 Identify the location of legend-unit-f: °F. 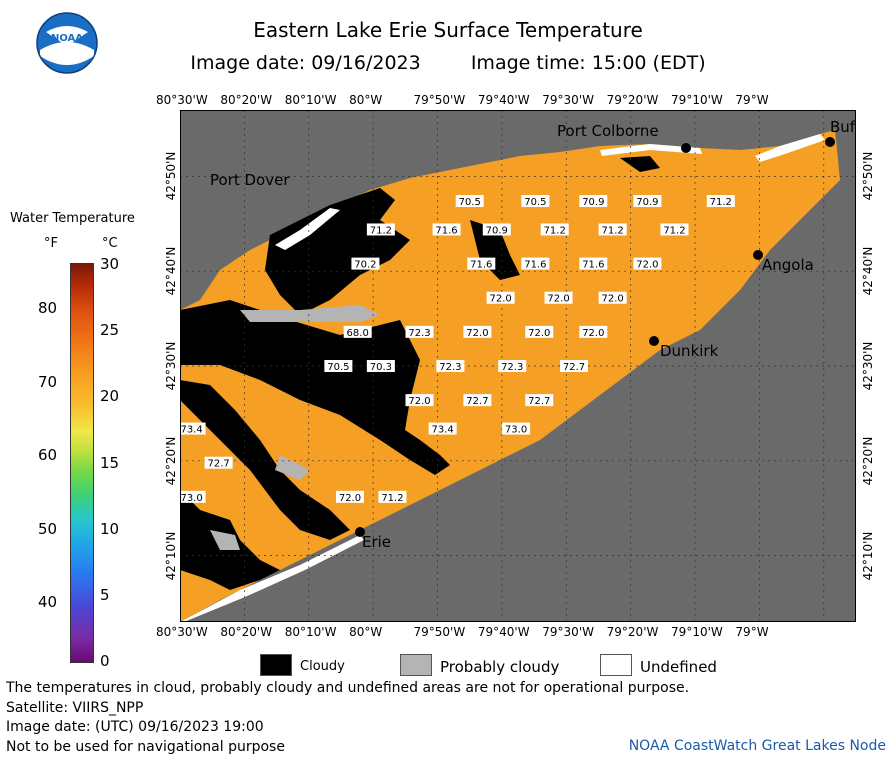
(51, 243).